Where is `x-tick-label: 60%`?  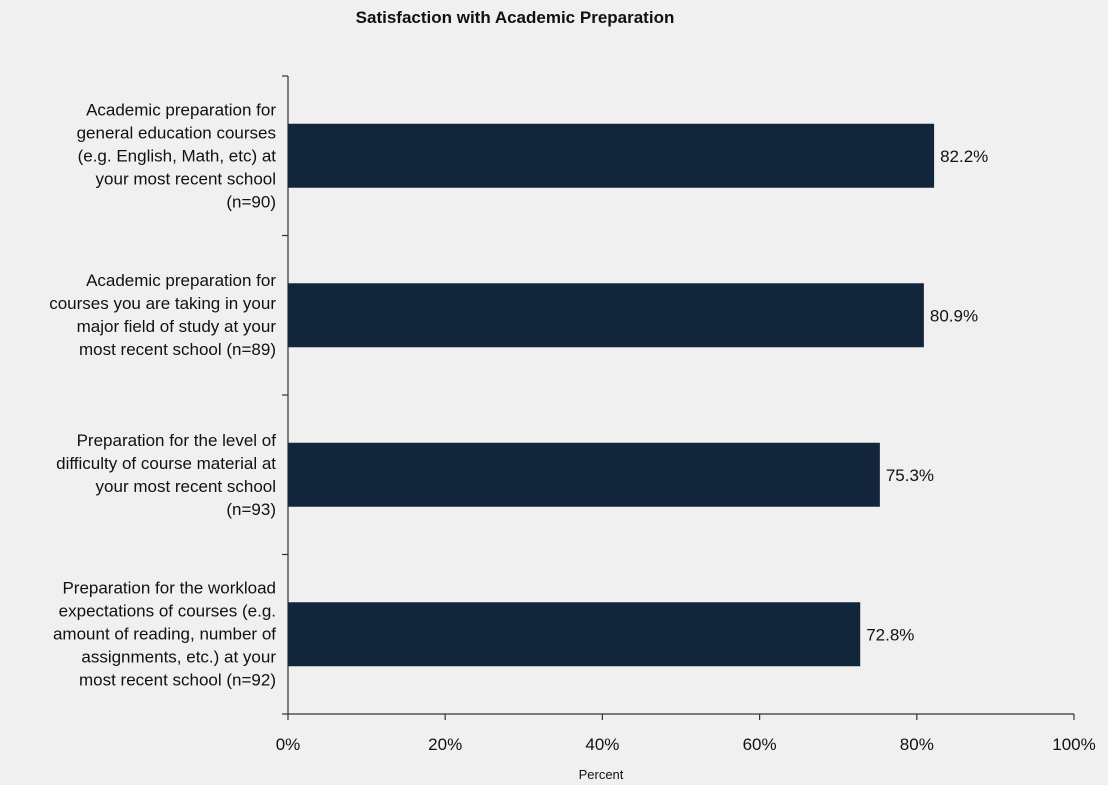 x-tick-label: 60% is located at coordinates (760, 744).